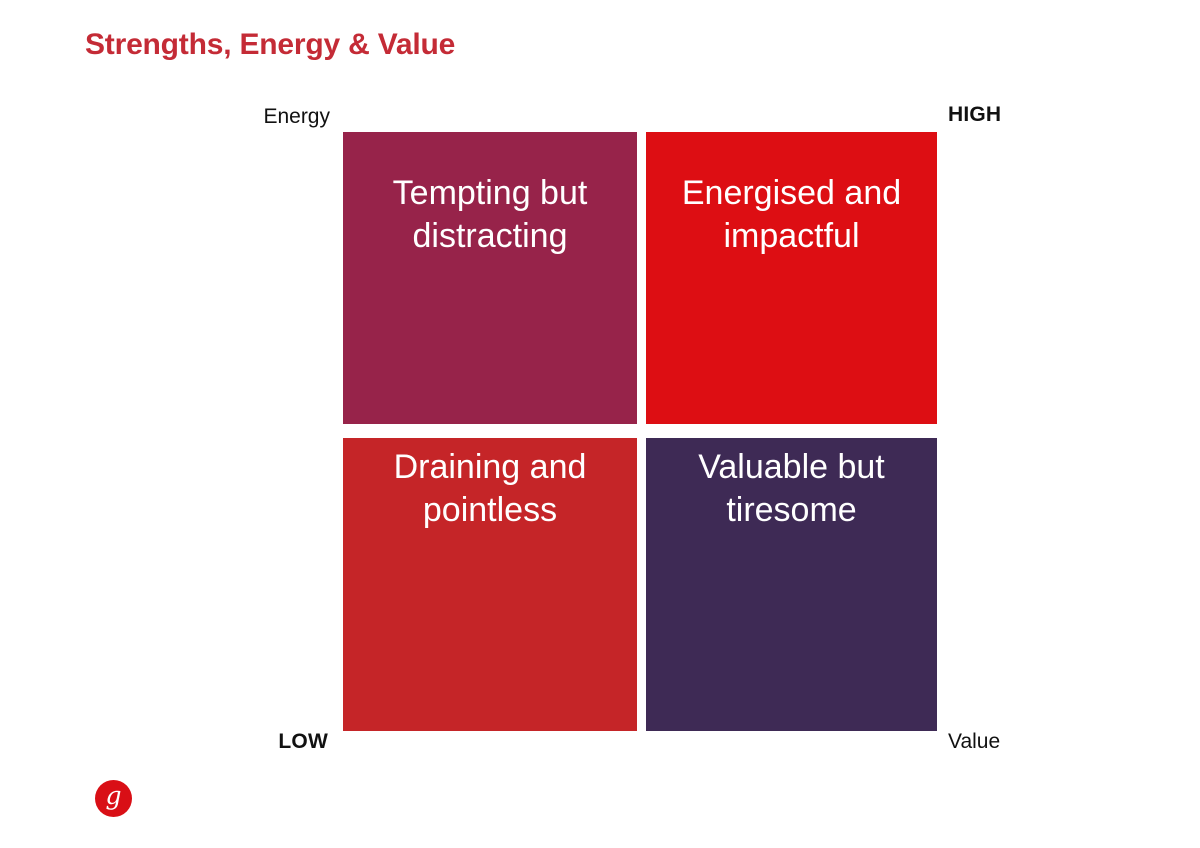 Image resolution: width=1200 pixels, height=848 pixels. I want to click on axis-extreme-high-label: HIGH, so click(975, 114).